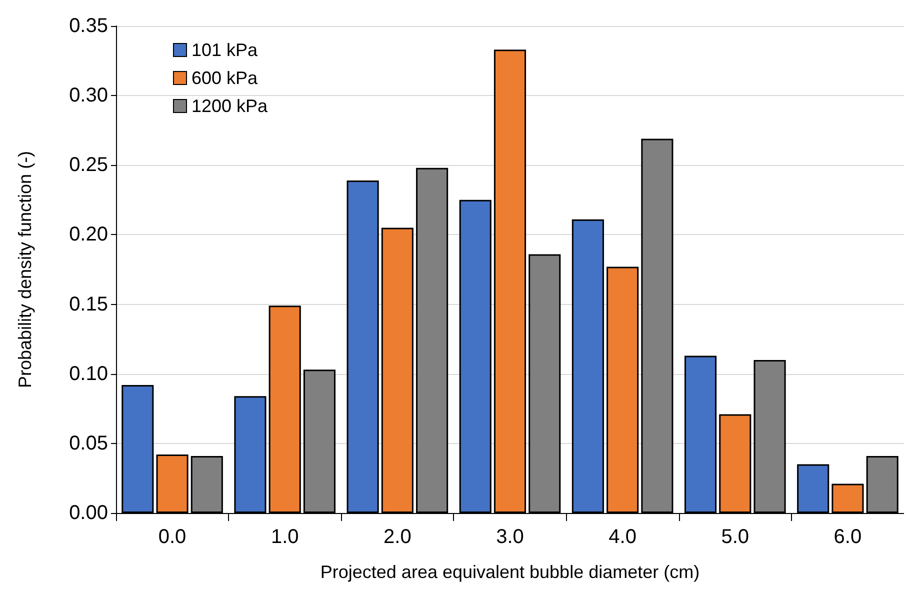  What do you see at coordinates (172, 537) in the screenshot?
I see `x-tick-label: 0.0` at bounding box center [172, 537].